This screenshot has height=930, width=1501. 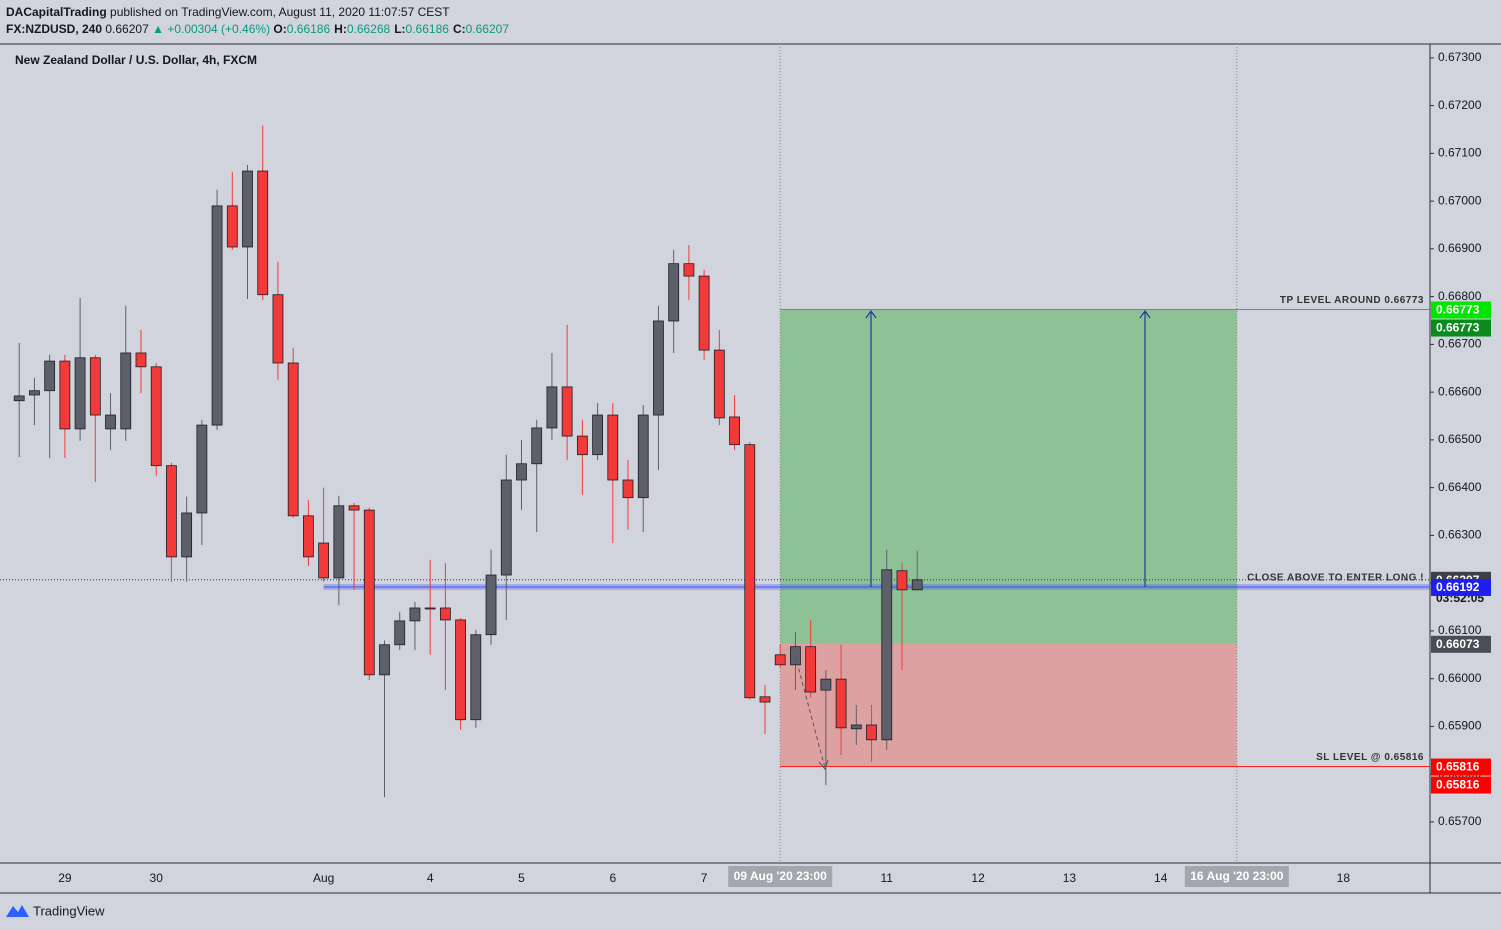 What do you see at coordinates (400, 29) in the screenshot?
I see `ohlc-key: L:` at bounding box center [400, 29].